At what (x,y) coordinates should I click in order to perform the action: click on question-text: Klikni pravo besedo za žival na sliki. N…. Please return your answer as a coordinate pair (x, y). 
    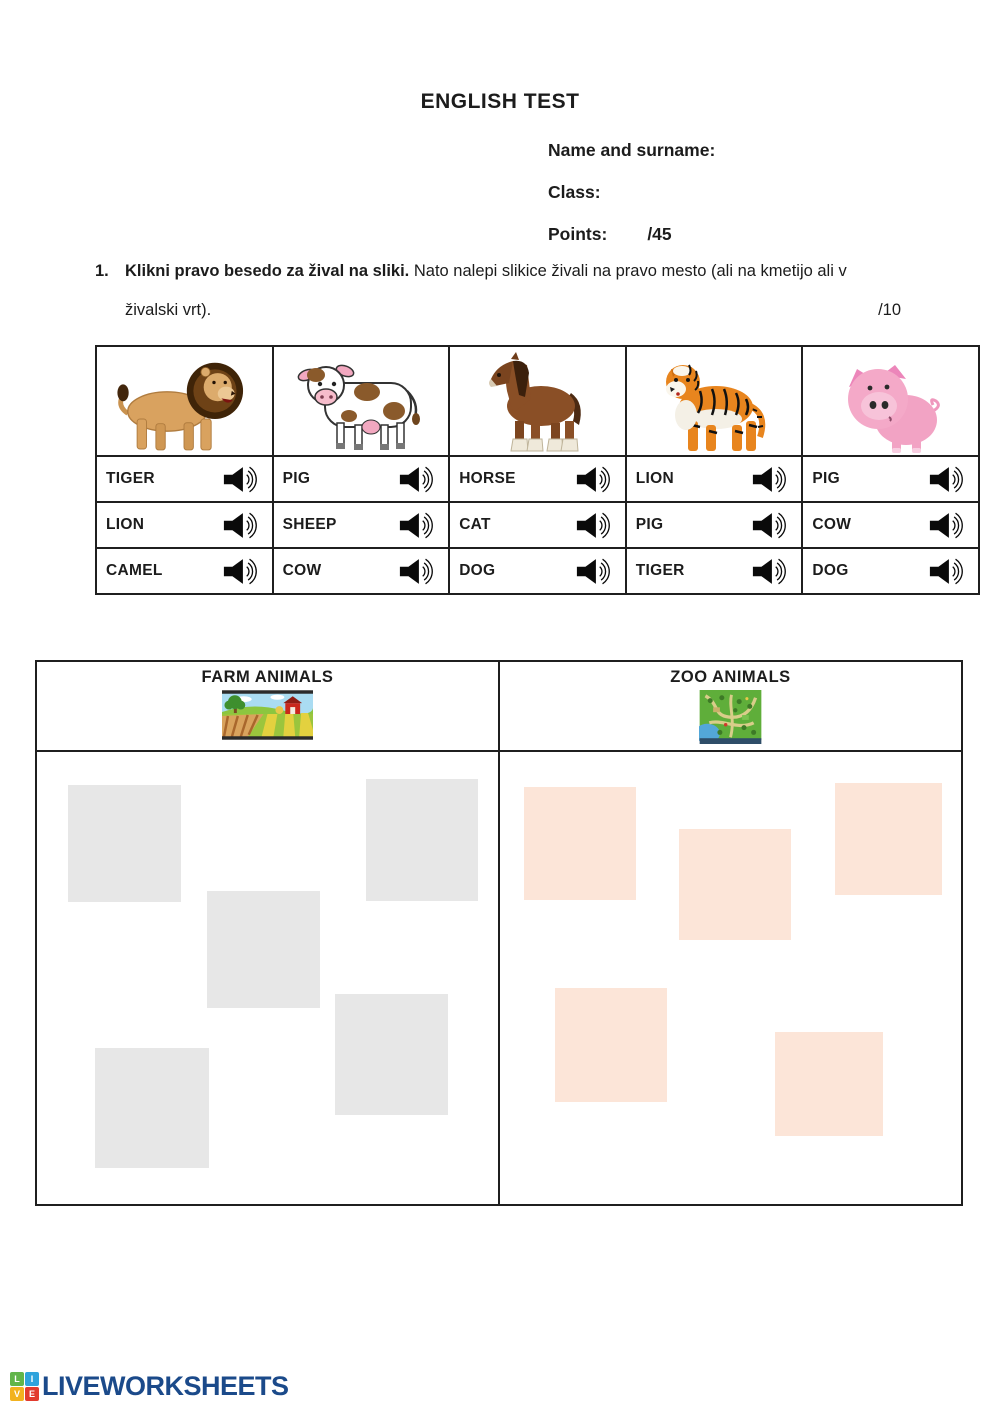
    Looking at the image, I should click on (486, 290).